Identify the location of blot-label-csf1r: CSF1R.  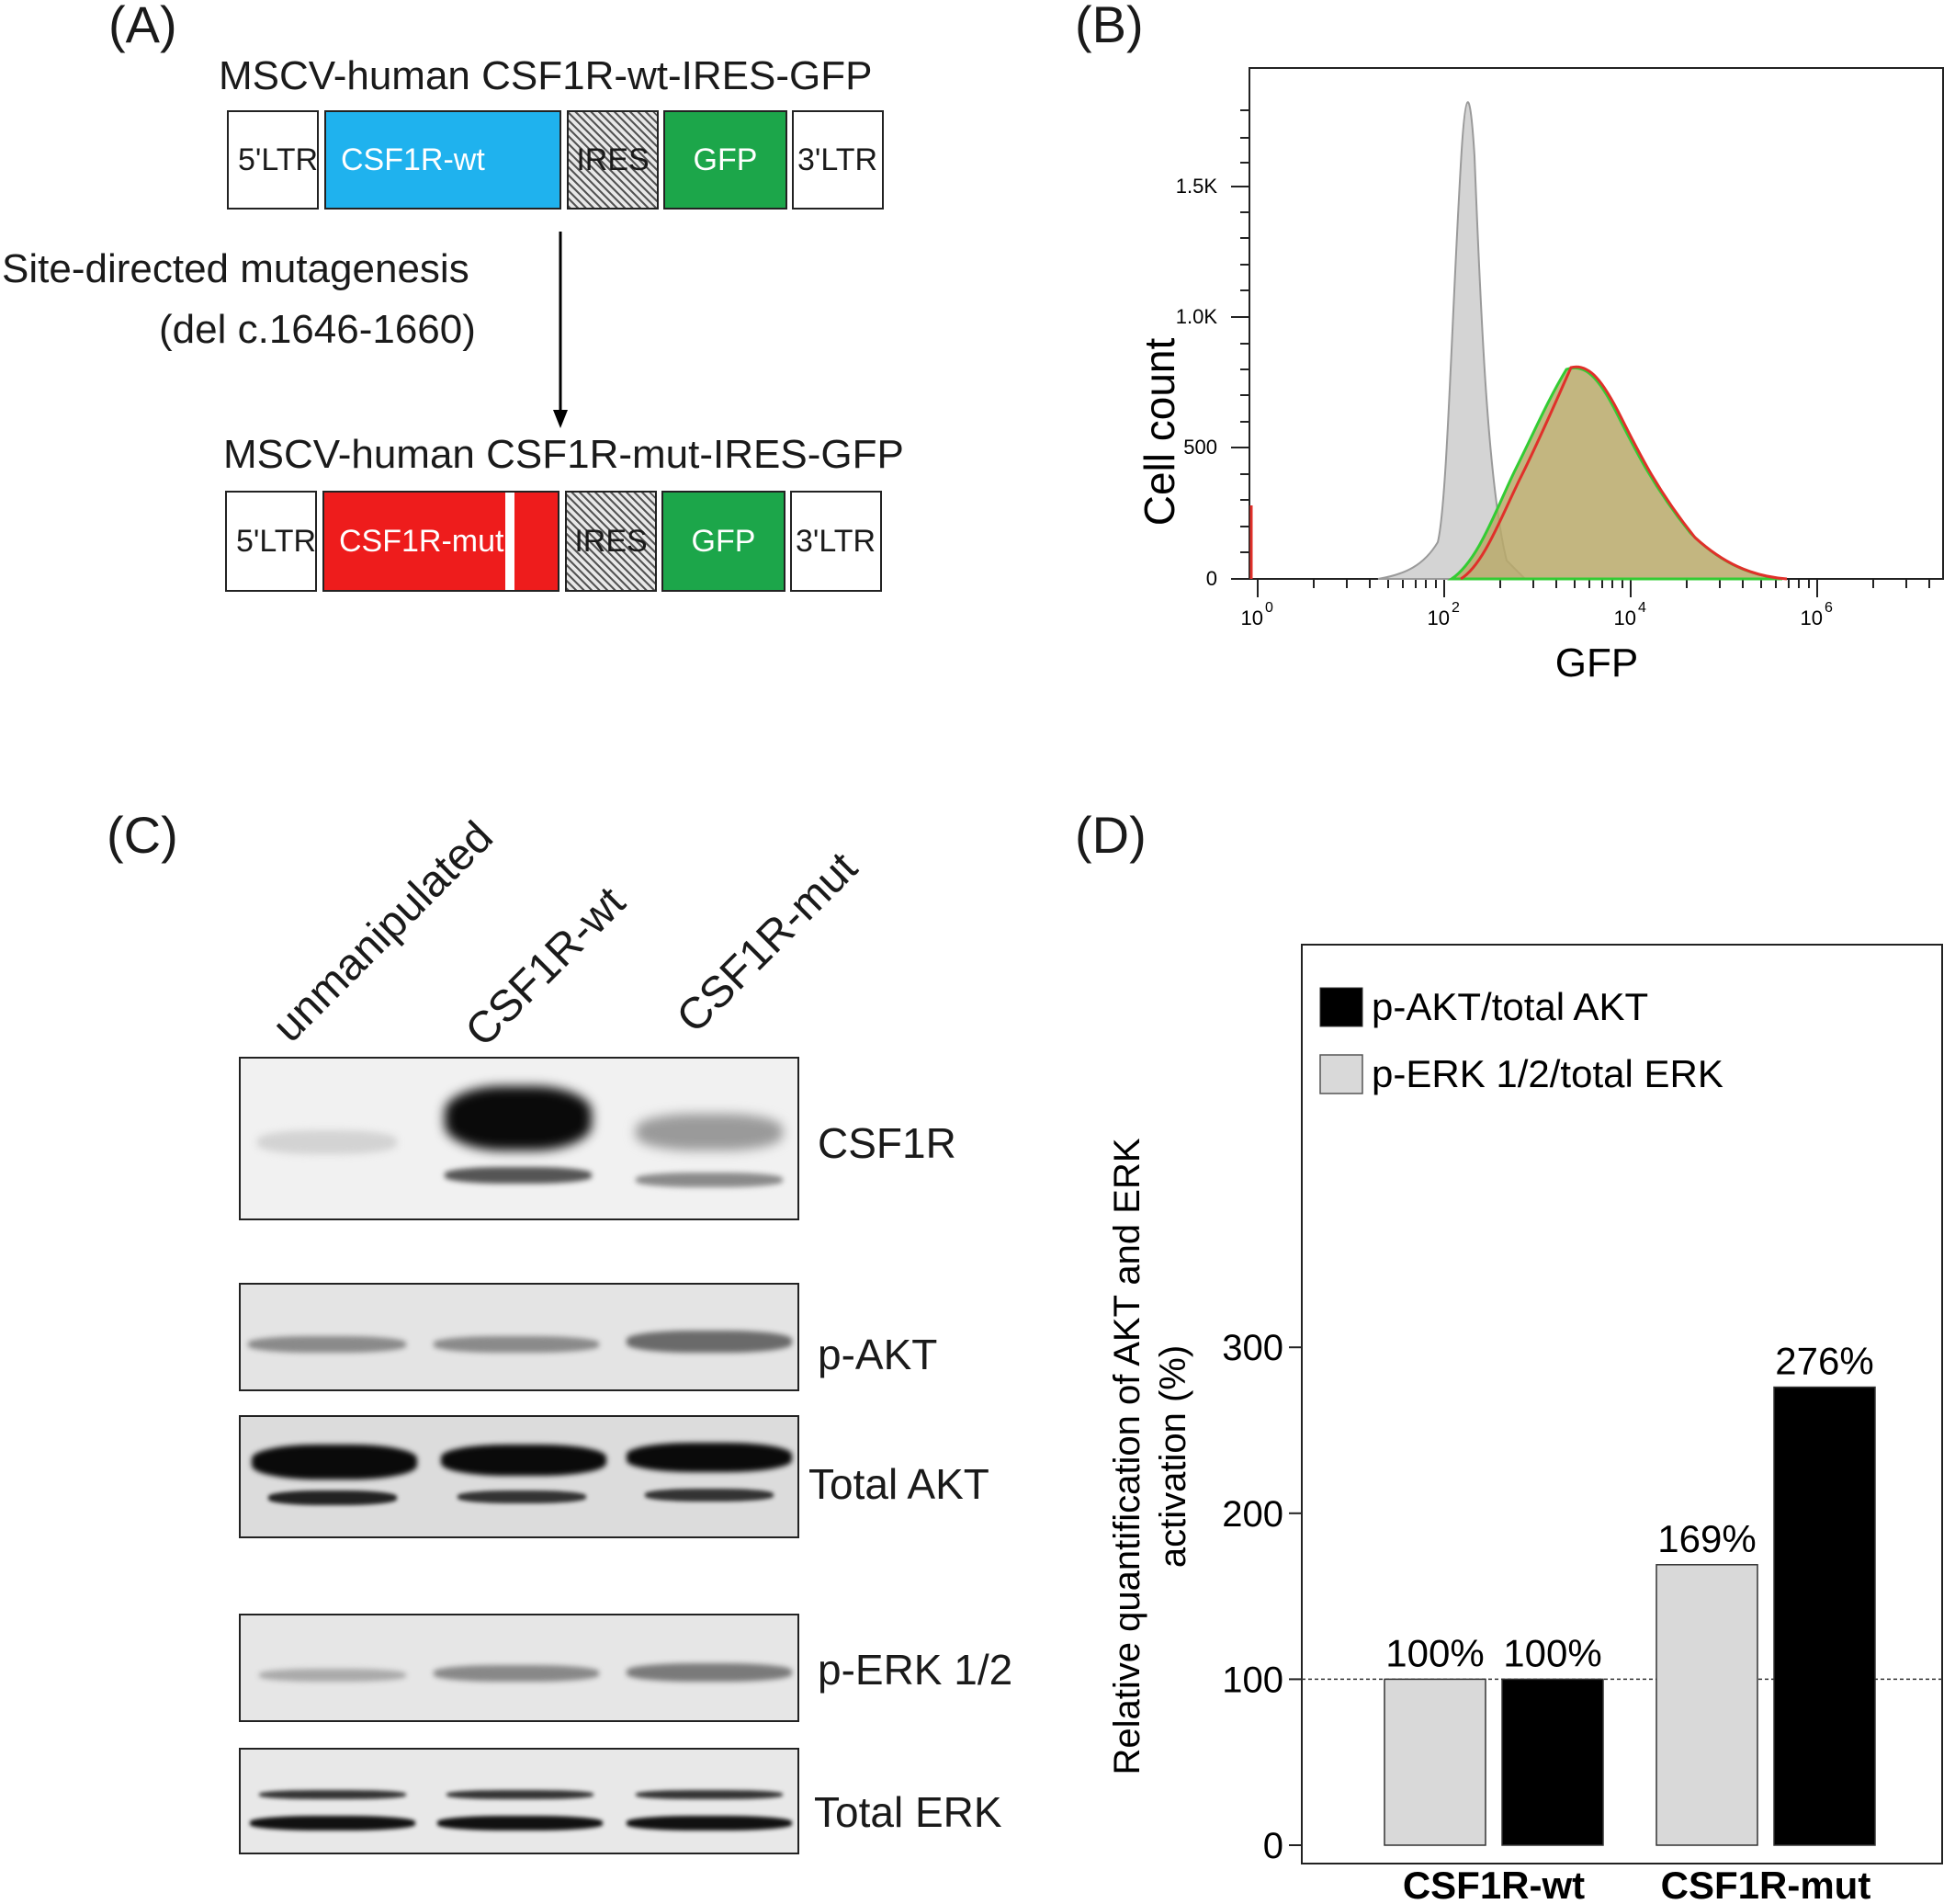
(887, 1143).